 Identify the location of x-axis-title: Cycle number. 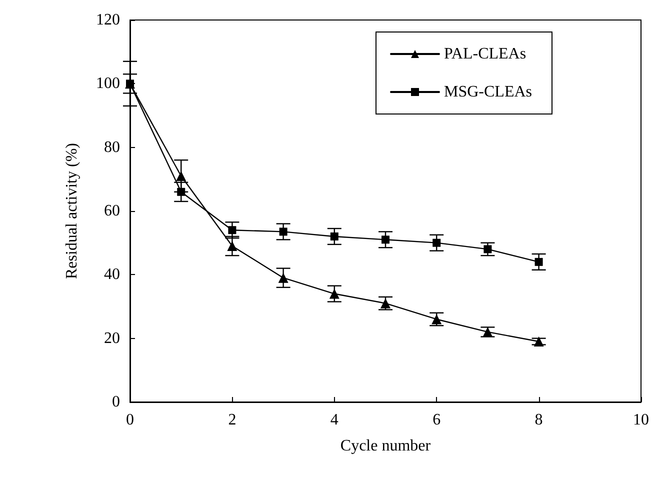
(386, 446).